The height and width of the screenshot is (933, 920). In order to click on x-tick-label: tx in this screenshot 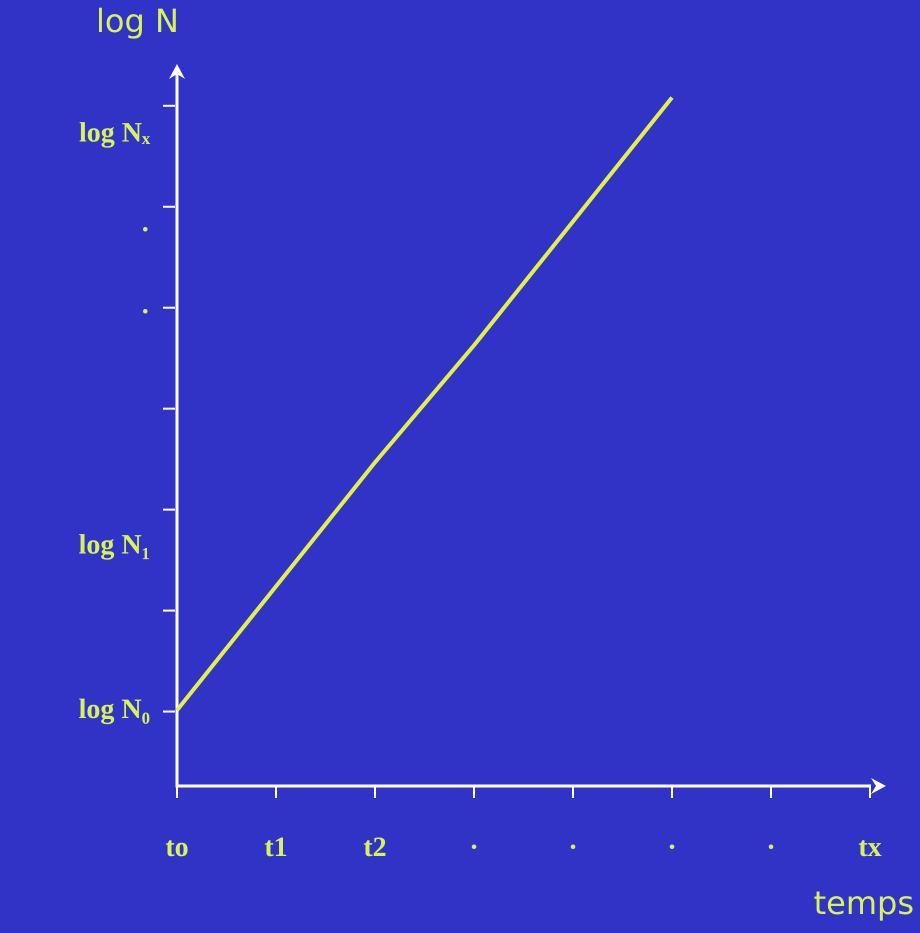, I will do `click(870, 848)`.